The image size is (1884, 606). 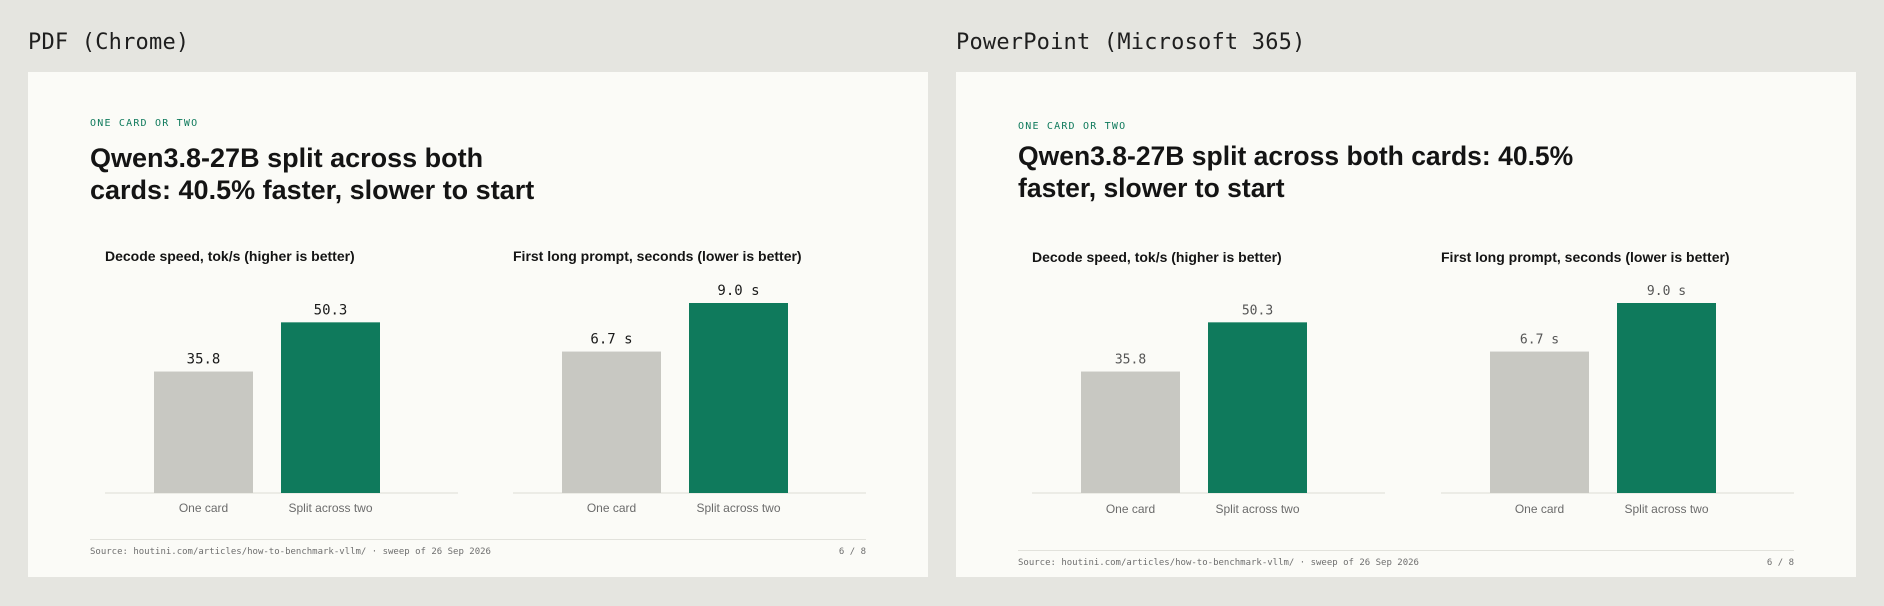 I want to click on slide-title-line-1: Qwen3.8-27B split across both, so click(x=287, y=158).